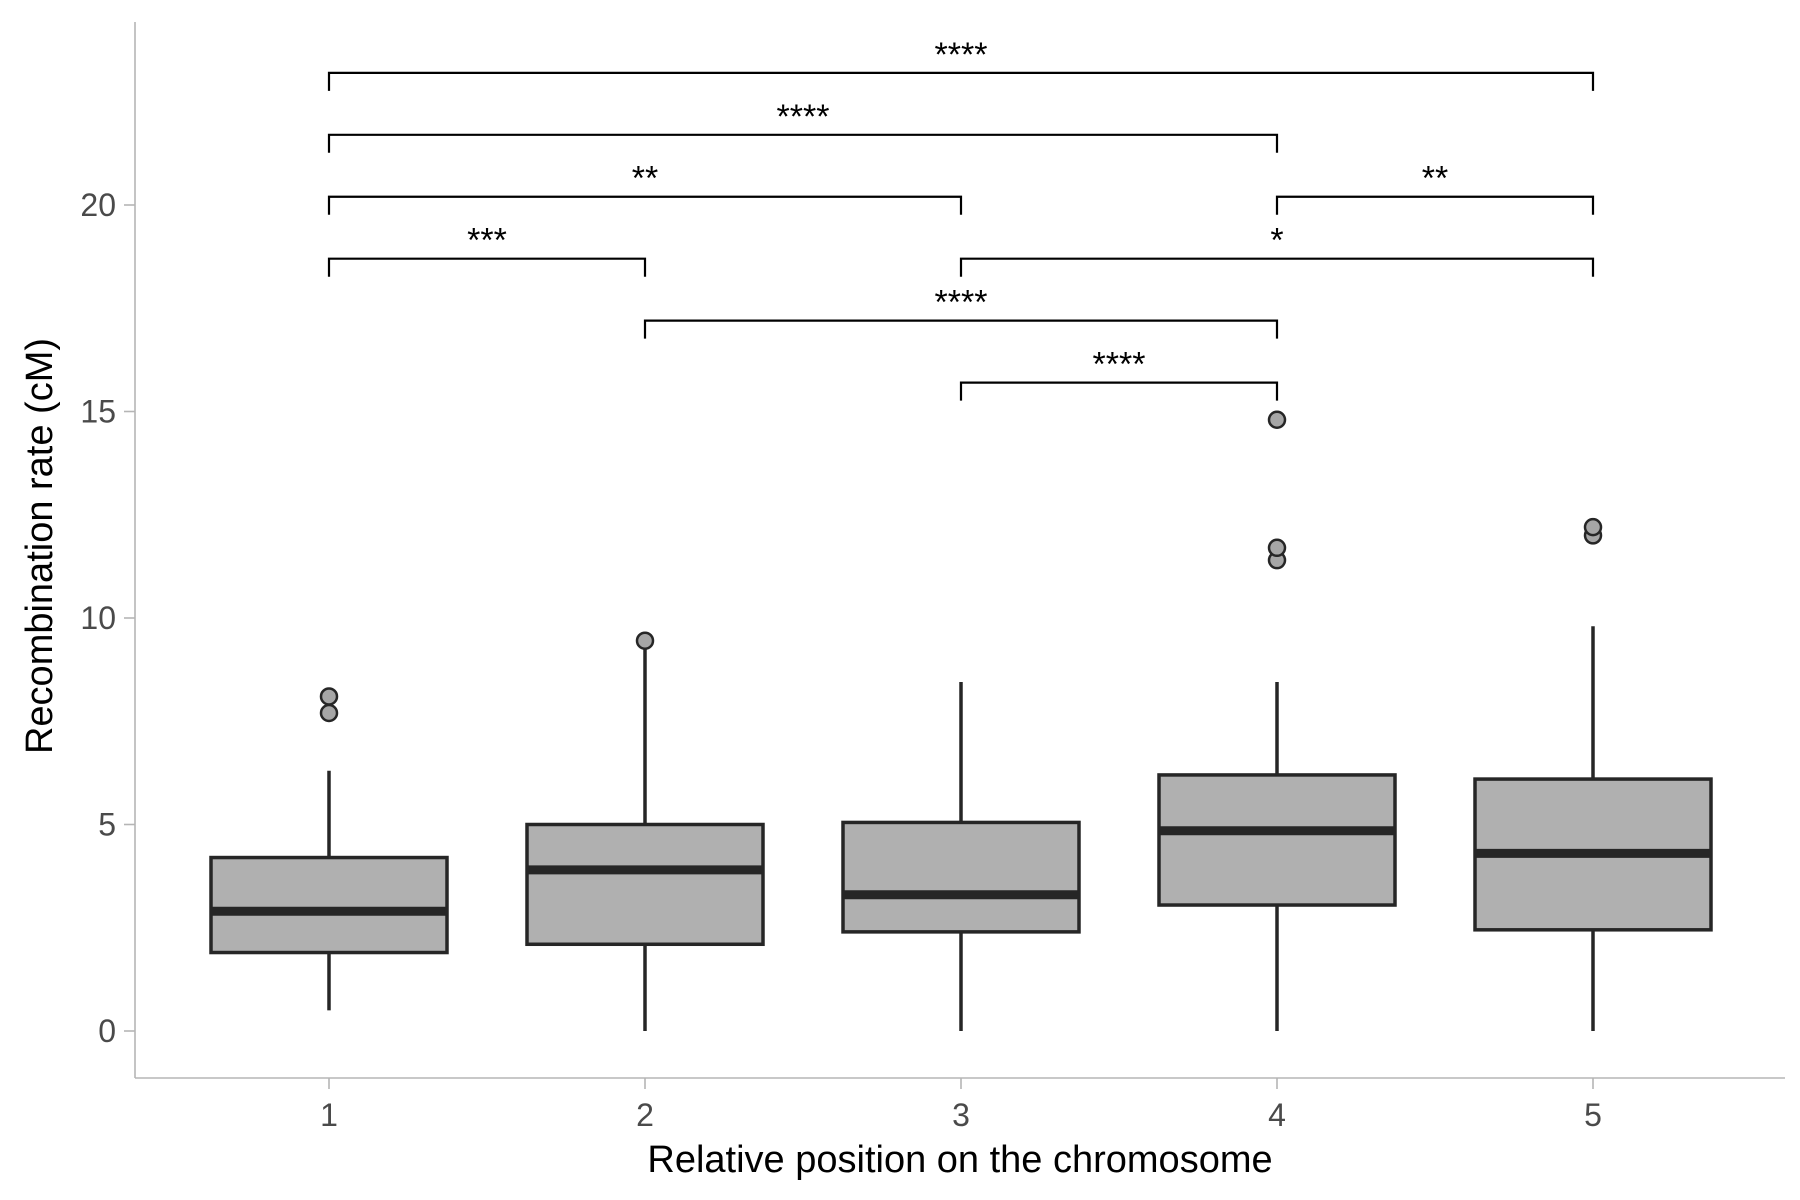 The width and height of the screenshot is (1800, 1200). I want to click on y-tick-label: 20, so click(98, 205).